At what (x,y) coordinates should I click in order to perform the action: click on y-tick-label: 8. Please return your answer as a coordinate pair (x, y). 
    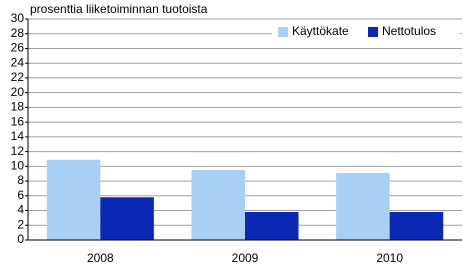
    Looking at the image, I should click on (20, 180).